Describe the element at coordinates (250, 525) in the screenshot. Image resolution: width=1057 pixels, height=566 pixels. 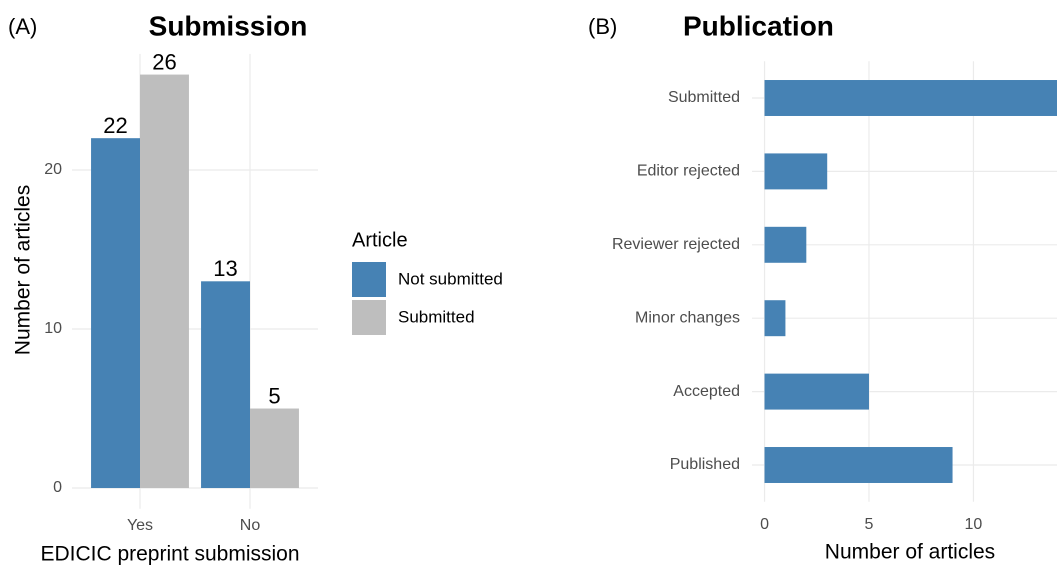
I see `x-tick-label: No` at that location.